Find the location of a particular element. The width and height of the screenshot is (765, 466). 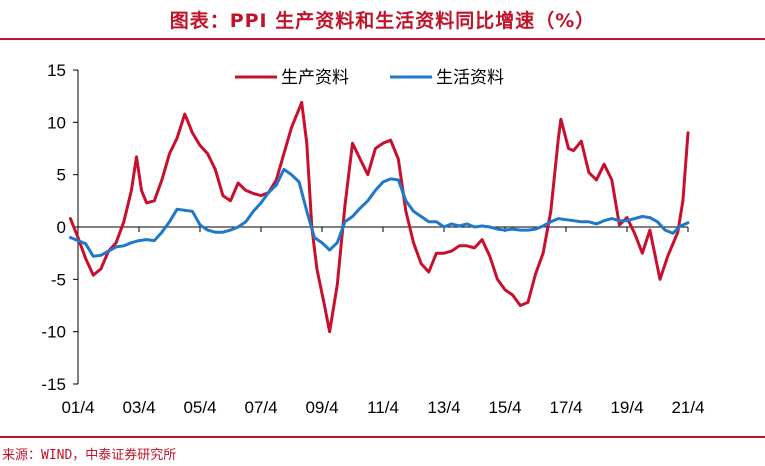

y-tick-label: 5 is located at coordinates (61, 175).